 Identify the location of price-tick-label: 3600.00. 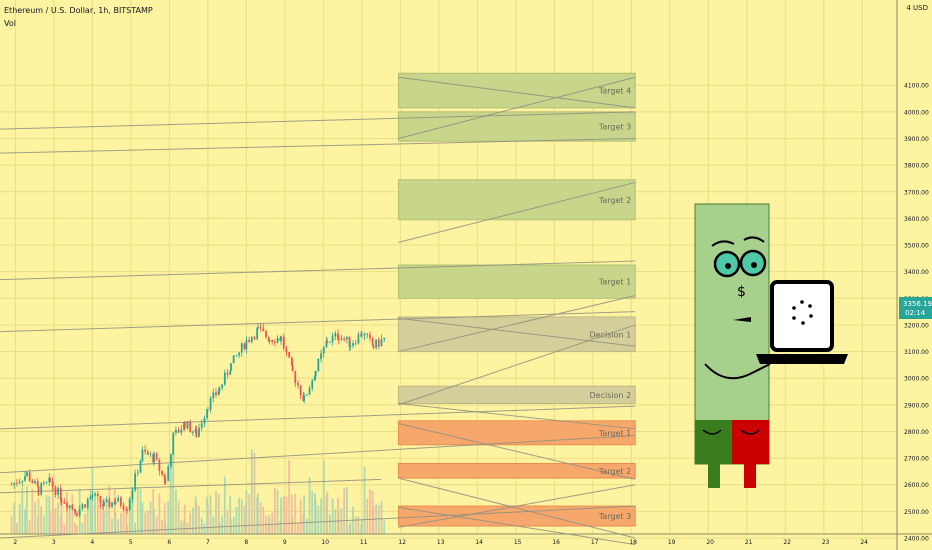
(916, 219).